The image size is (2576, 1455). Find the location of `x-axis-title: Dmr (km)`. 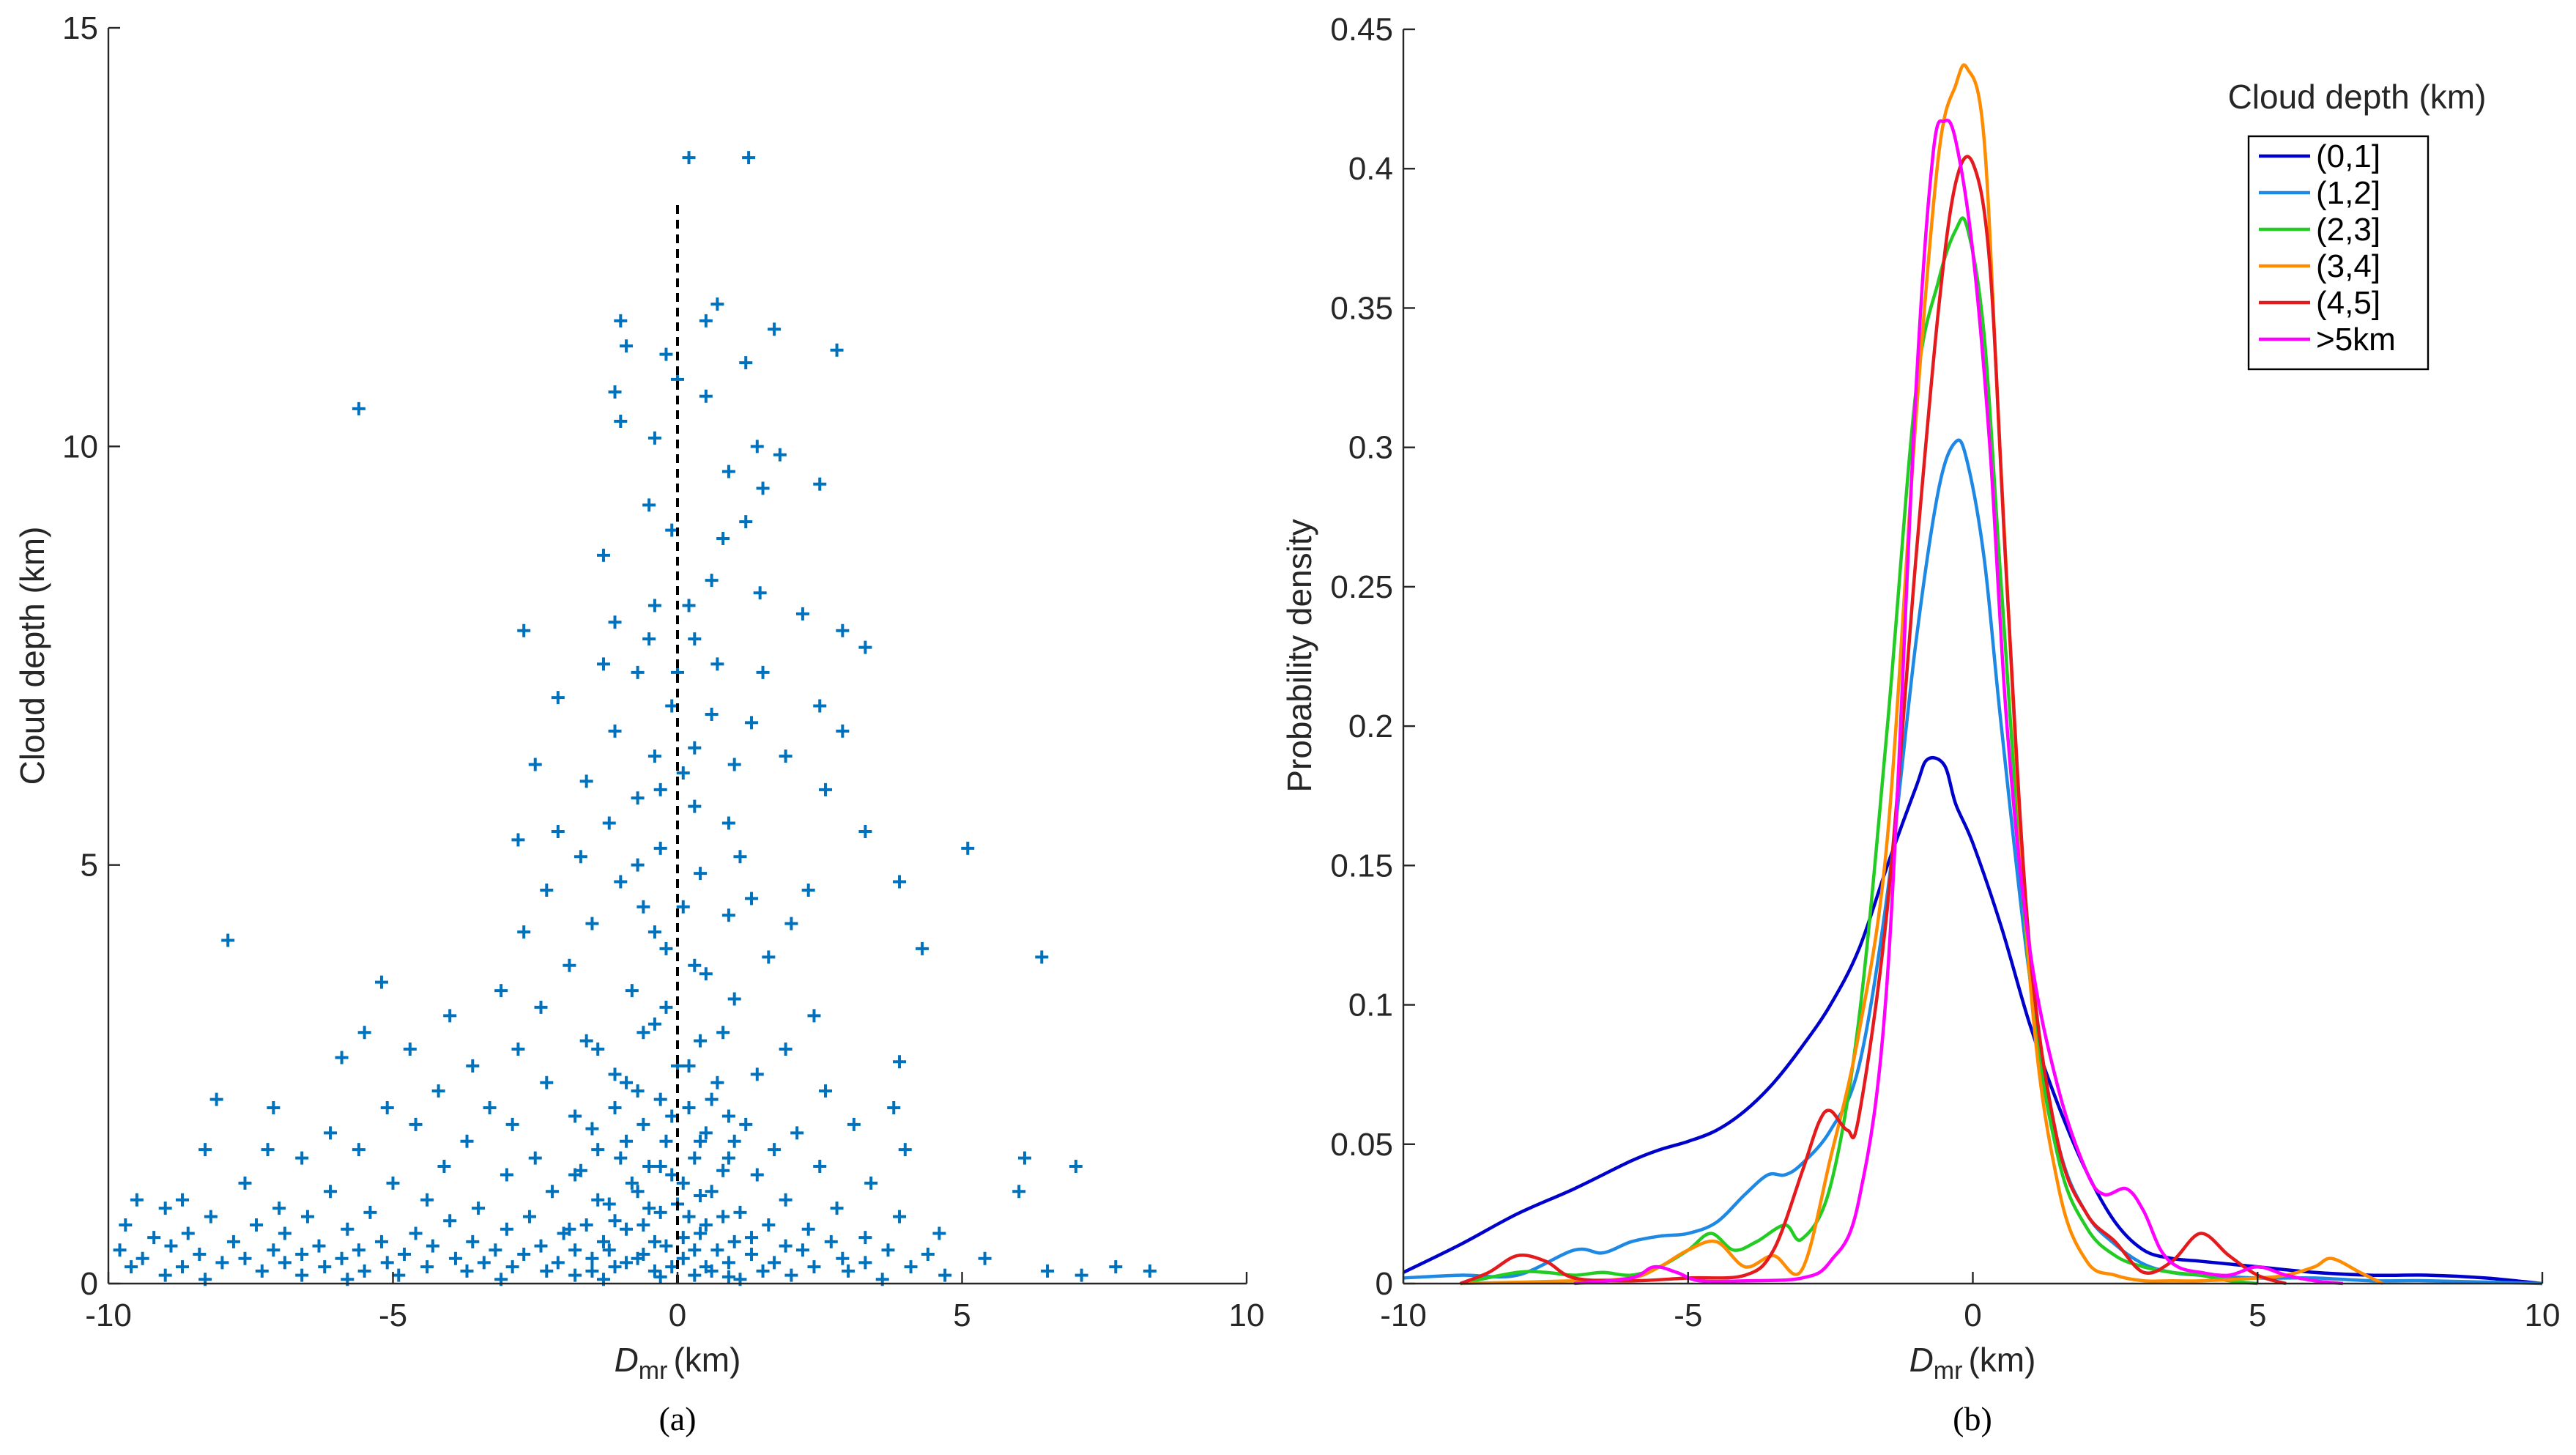

x-axis-title: Dmr (km) is located at coordinates (1972, 1363).